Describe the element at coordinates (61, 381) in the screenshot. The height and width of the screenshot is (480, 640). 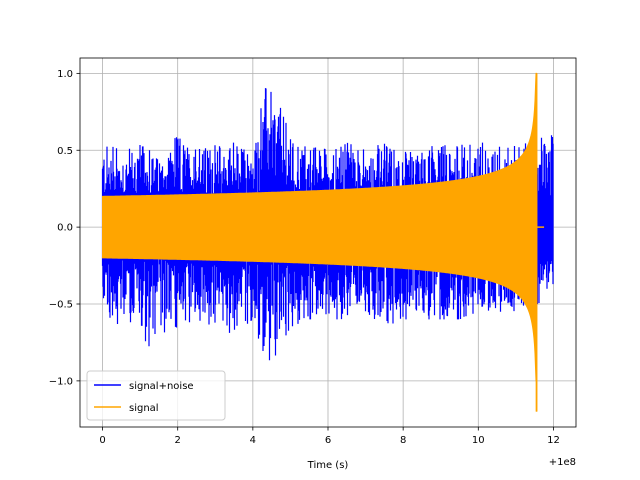
I see `y-tick-label: −1.0` at that location.